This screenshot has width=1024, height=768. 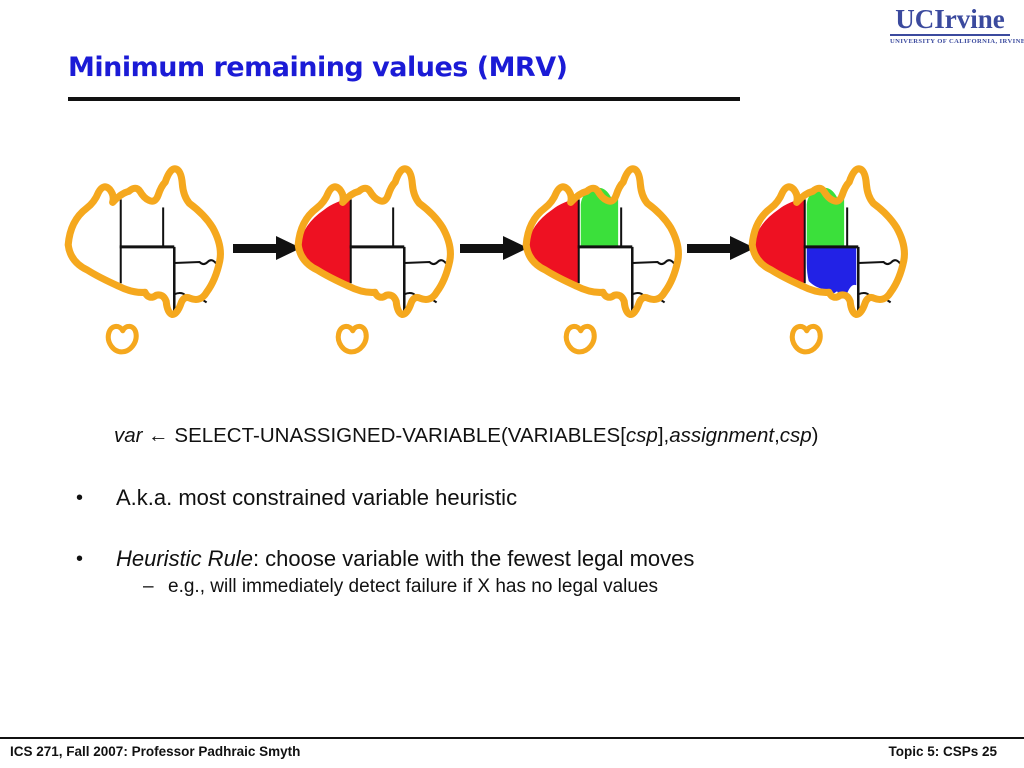 I want to click on footer-rule, so click(x=512, y=738).